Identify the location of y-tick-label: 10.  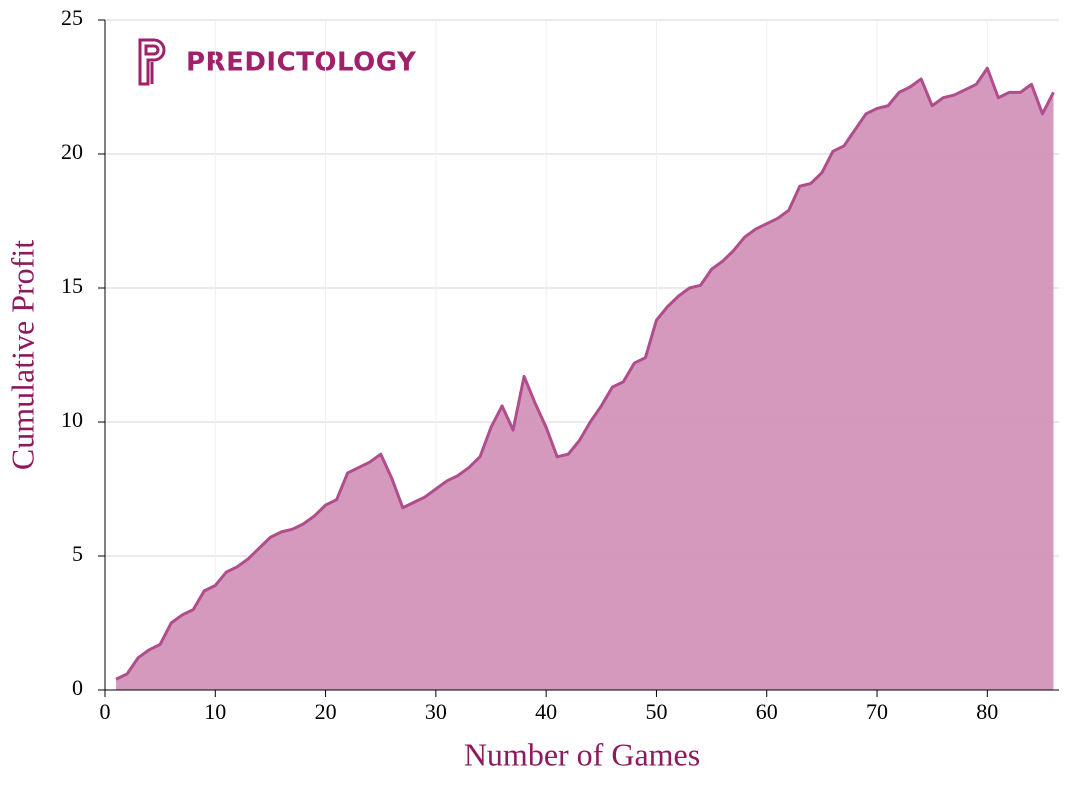
(72, 419).